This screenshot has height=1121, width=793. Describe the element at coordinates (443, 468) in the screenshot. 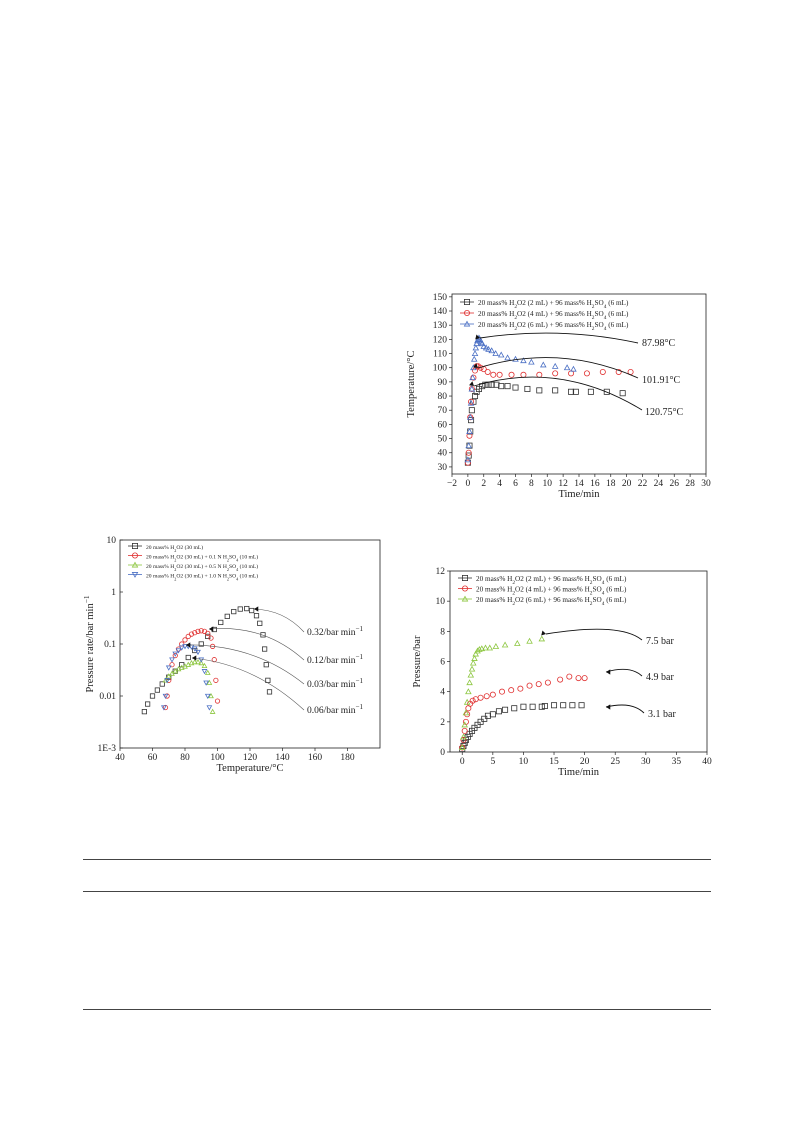

I see `y-tick-label: 30` at that location.